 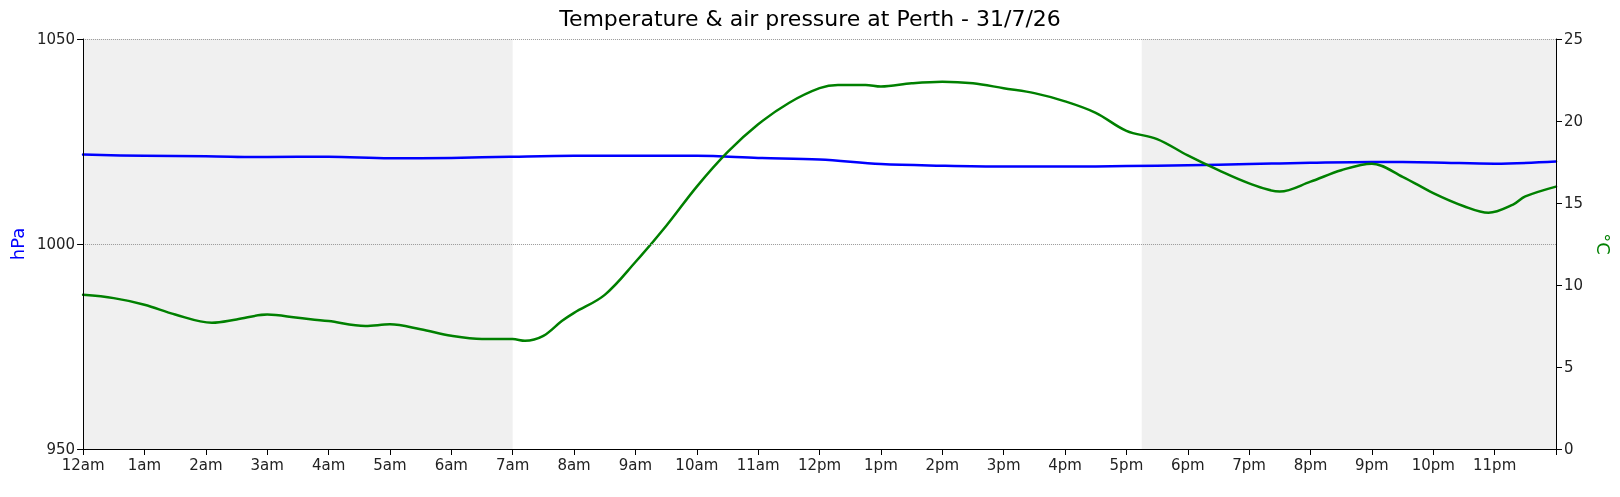 What do you see at coordinates (56, 39) in the screenshot?
I see `y-tick-label: 1050` at bounding box center [56, 39].